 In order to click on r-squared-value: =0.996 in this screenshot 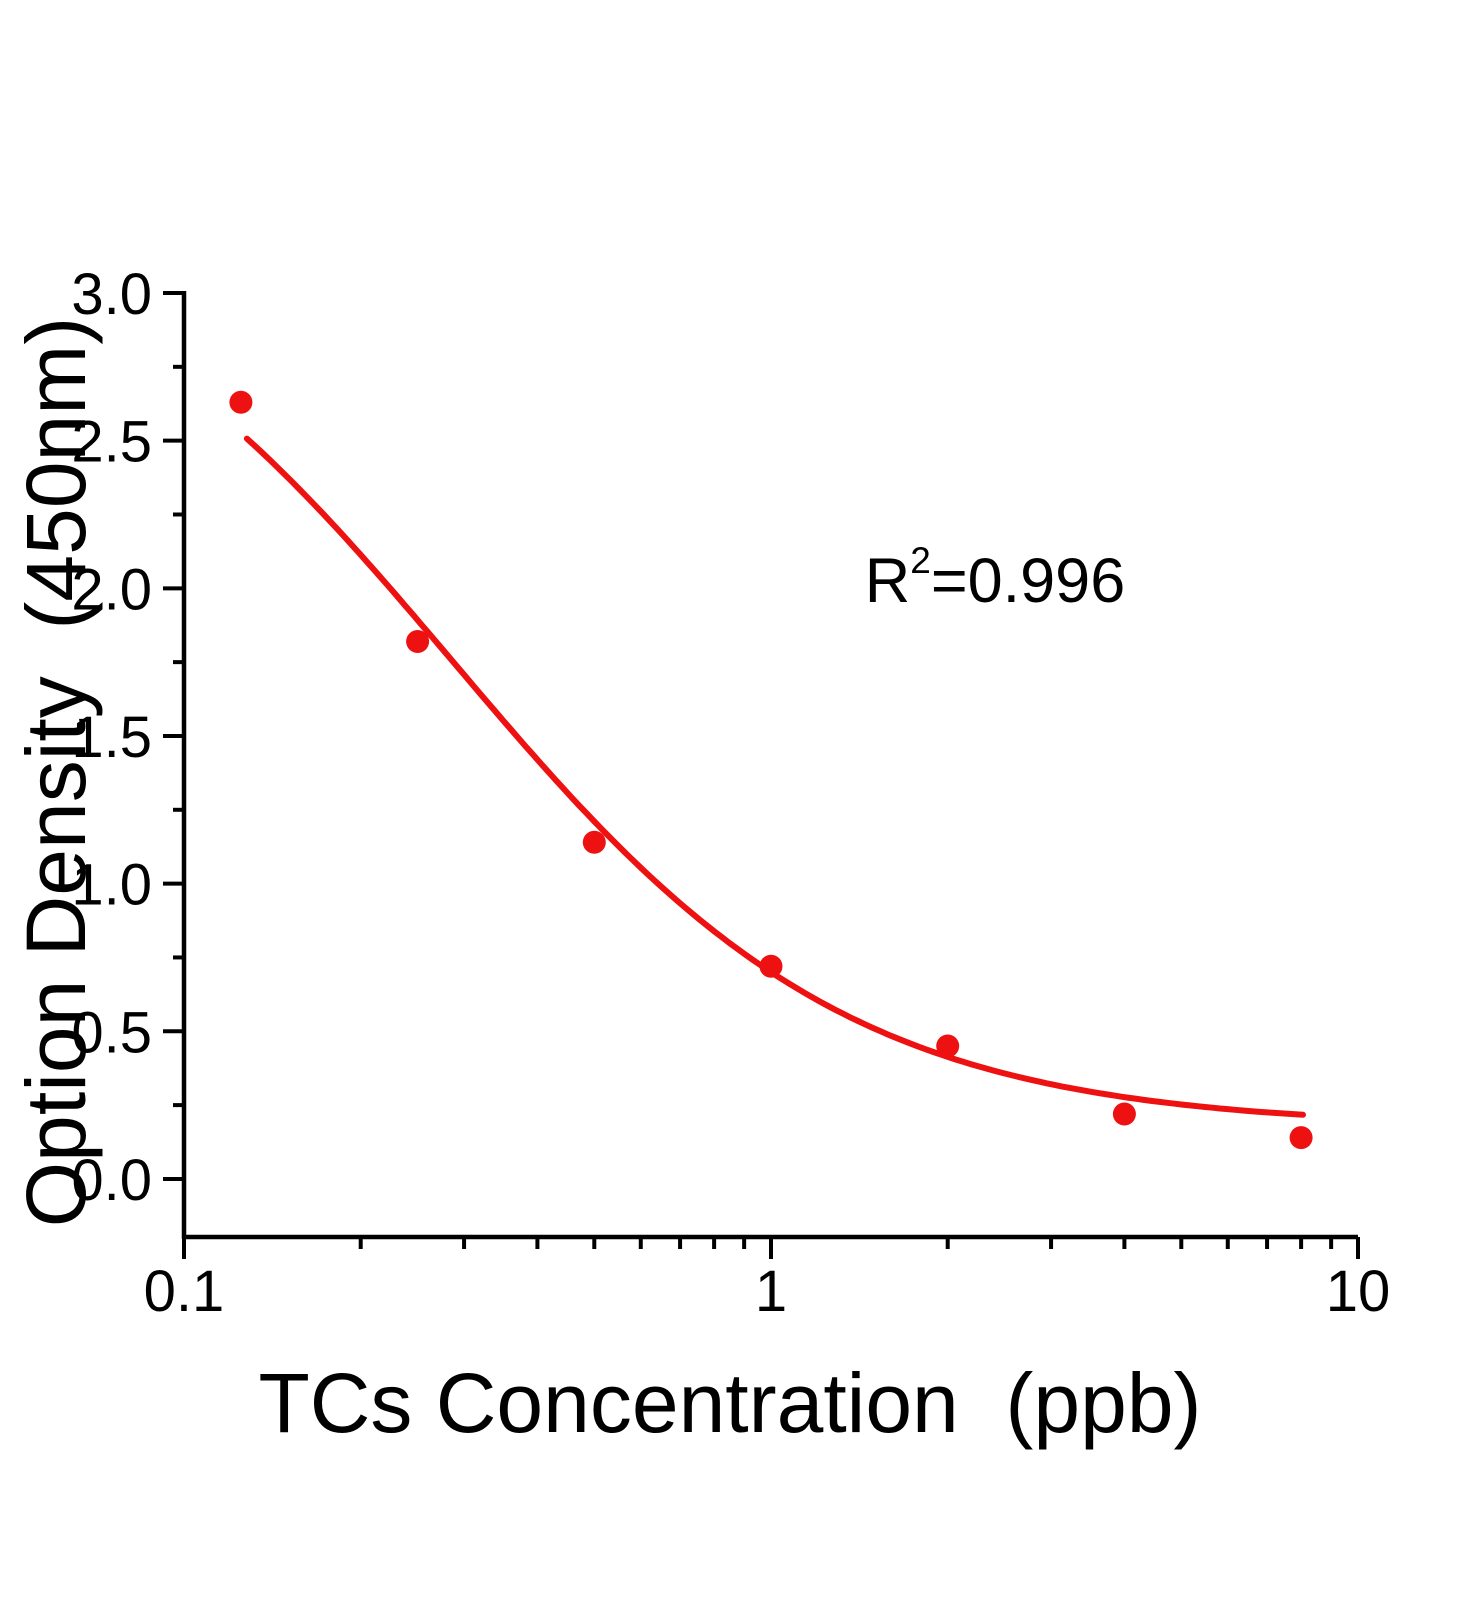, I will do `click(1028, 581)`.